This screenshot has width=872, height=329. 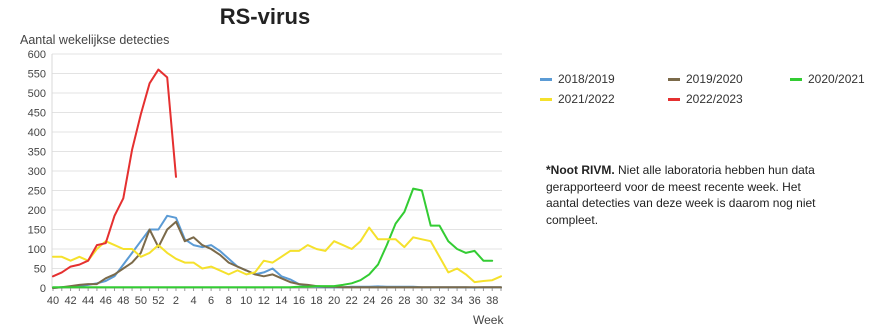 I want to click on legend-label: 2022/2023, so click(x=714, y=99).